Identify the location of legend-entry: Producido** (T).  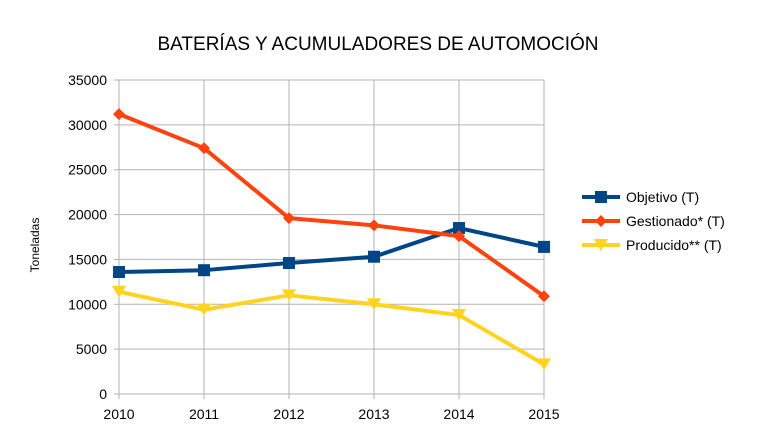
(652, 245).